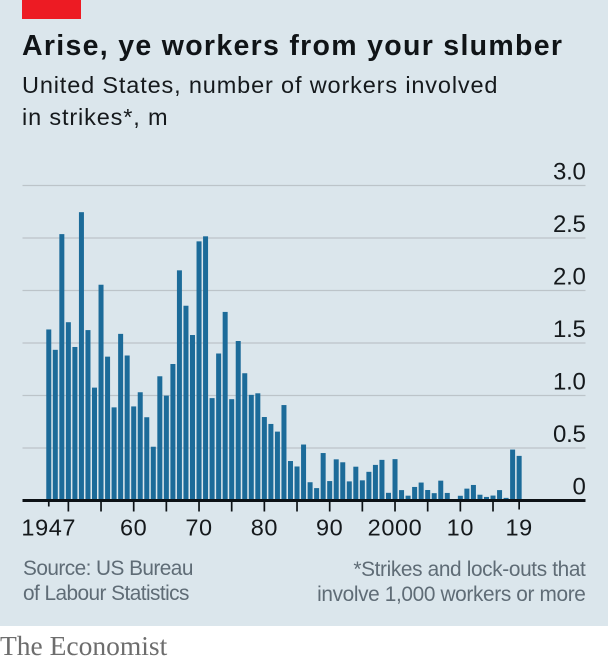 The width and height of the screenshot is (608, 662). What do you see at coordinates (569, 329) in the screenshot?
I see `svg-text: 1.5` at bounding box center [569, 329].